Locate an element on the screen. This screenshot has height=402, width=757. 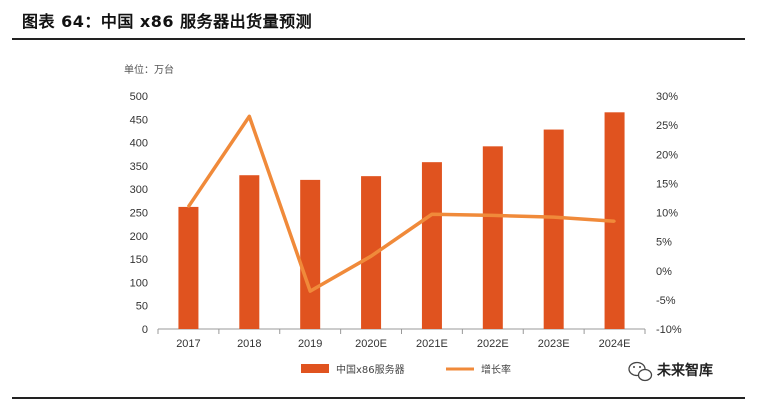
right-axis-tick-label: 30% is located at coordinates (667, 97).